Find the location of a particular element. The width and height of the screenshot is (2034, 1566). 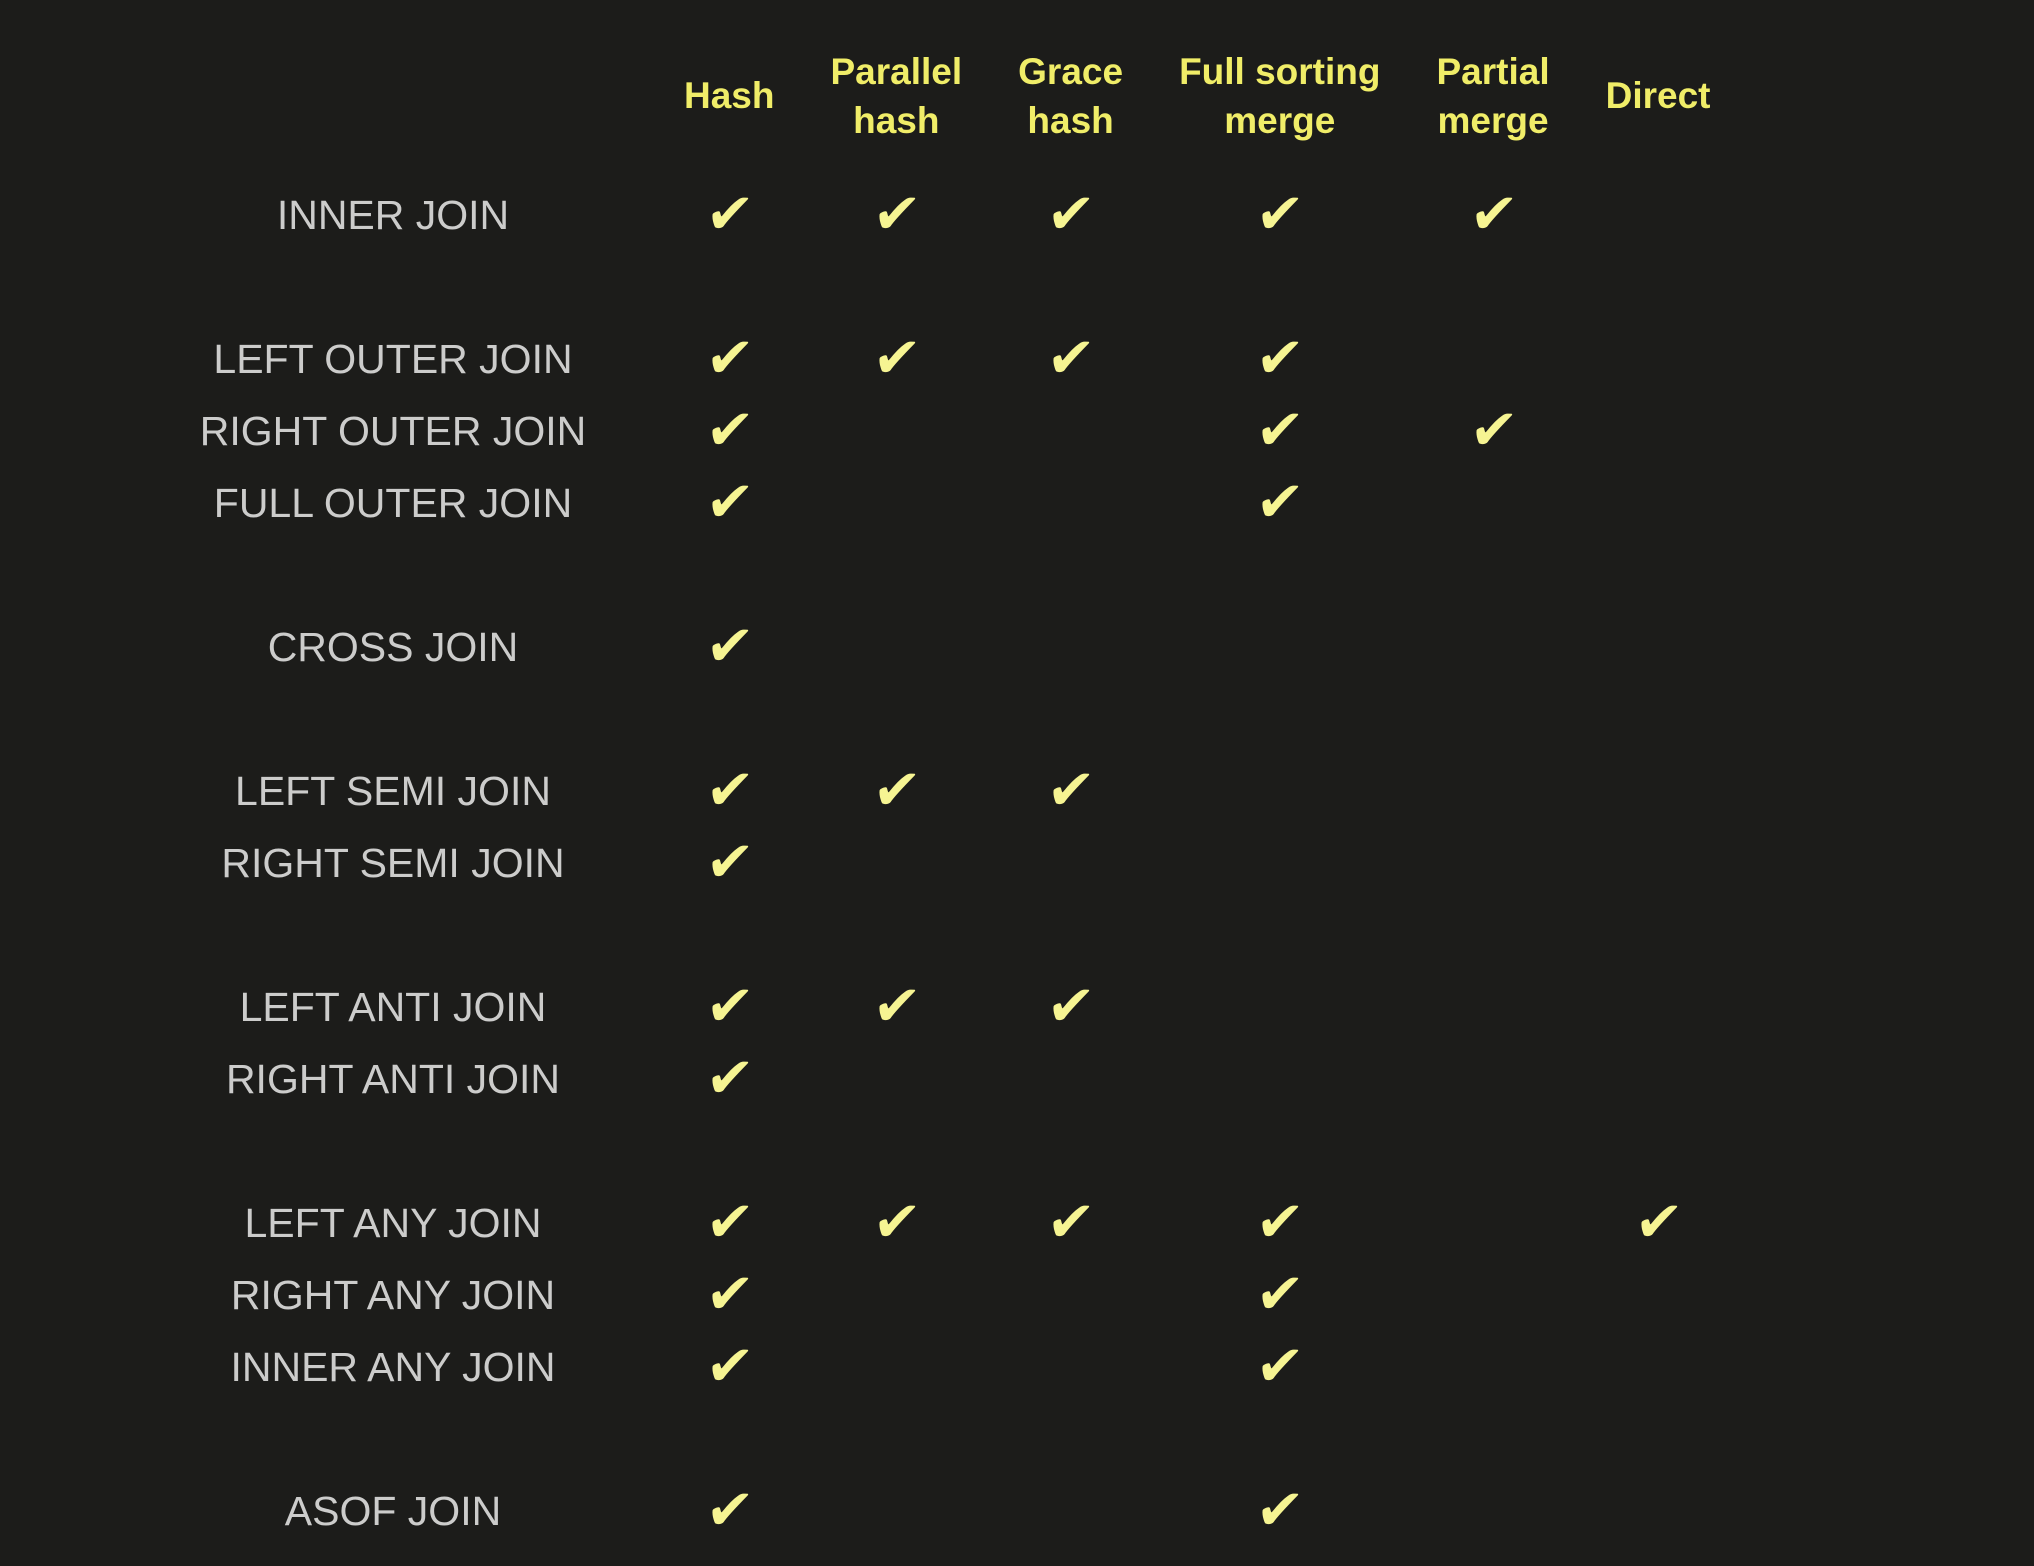

row-label: INNER JOIN is located at coordinates (393, 214).